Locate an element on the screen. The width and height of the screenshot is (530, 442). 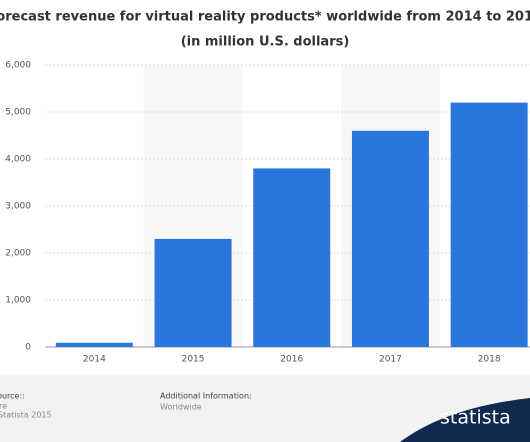
info-text: Worldwide is located at coordinates (181, 407).